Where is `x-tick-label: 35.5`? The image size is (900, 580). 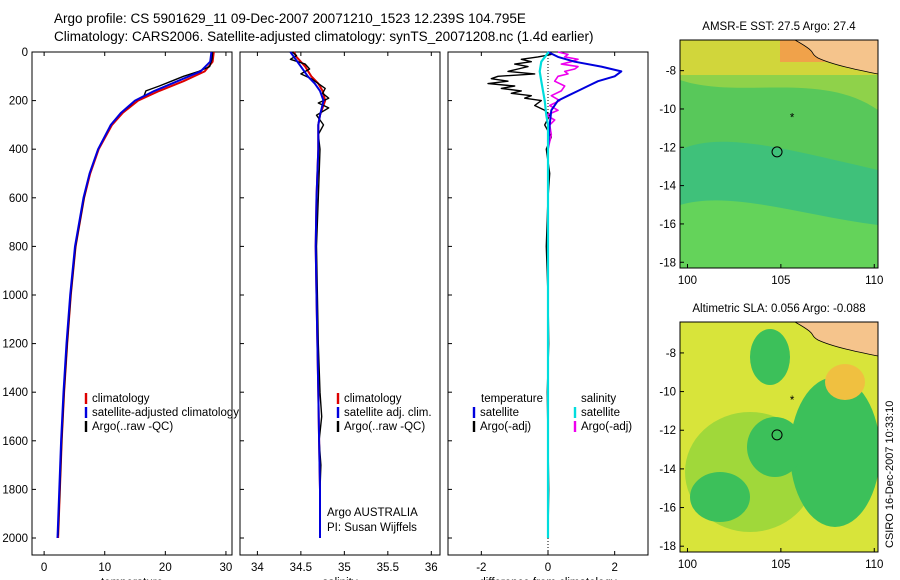 x-tick-label: 35.5 is located at coordinates (388, 568).